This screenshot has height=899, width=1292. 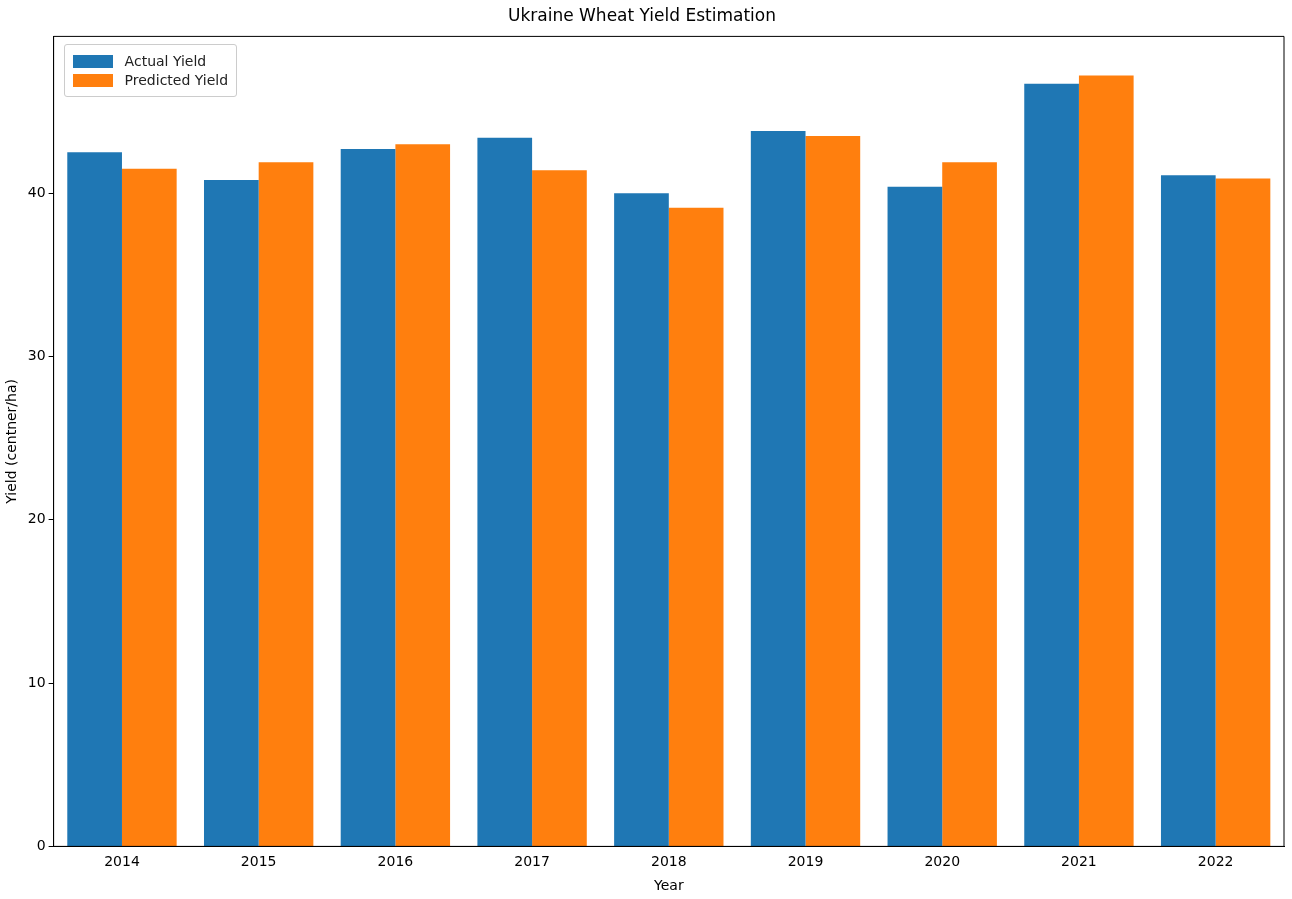 I want to click on x-axis-title: Year, so click(x=668, y=885).